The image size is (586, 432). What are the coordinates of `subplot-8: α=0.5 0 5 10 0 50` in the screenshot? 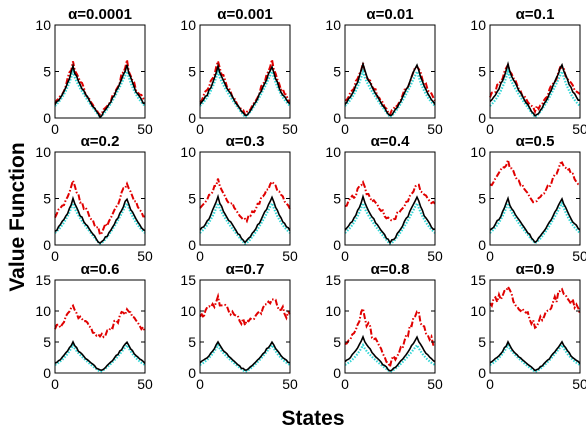 It's located at (528, 198).